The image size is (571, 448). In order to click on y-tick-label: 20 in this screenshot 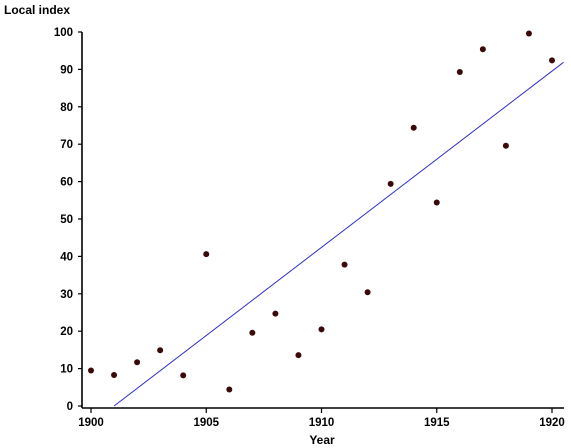, I will do `click(66, 332)`.